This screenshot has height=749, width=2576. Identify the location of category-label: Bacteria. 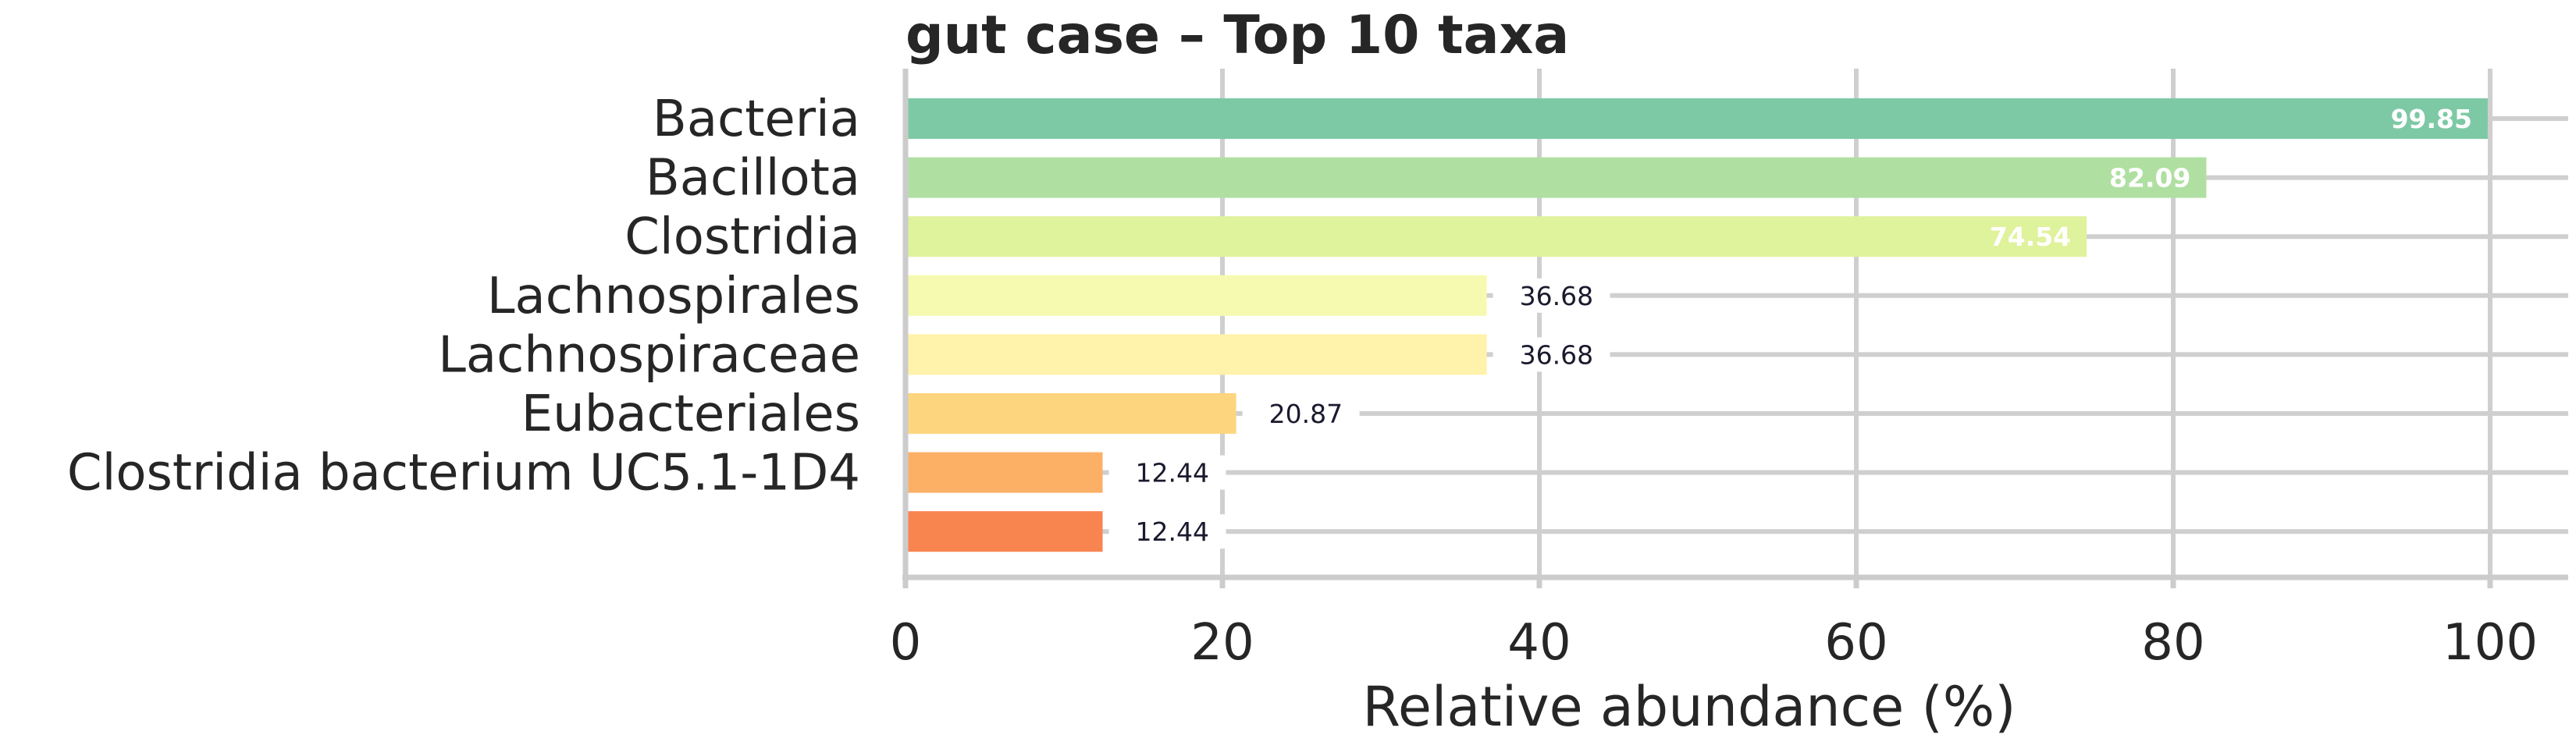
(756, 119).